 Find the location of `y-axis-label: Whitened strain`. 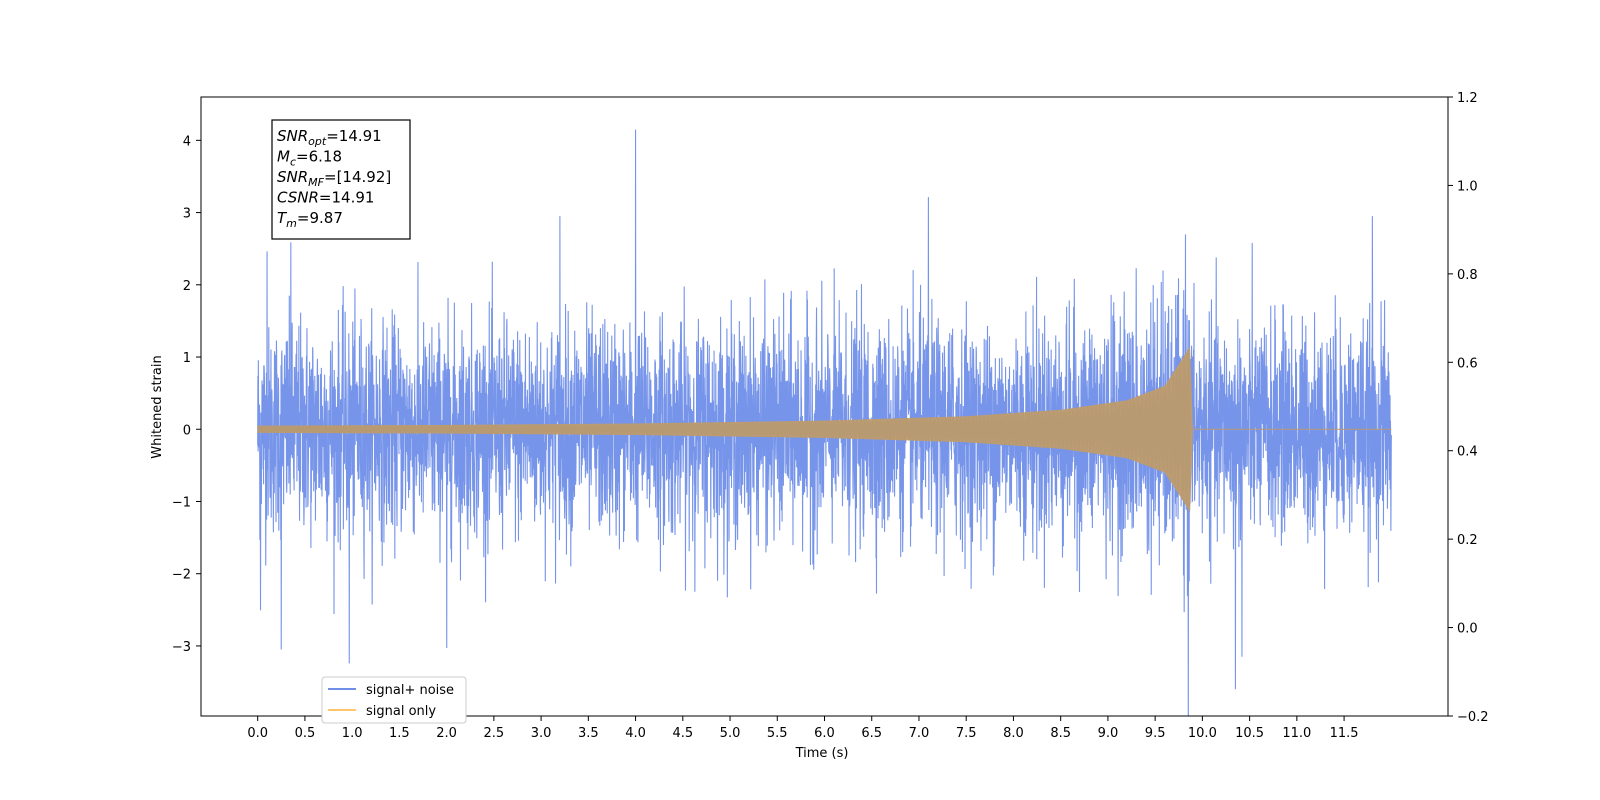

y-axis-label: Whitened strain is located at coordinates (157, 406).